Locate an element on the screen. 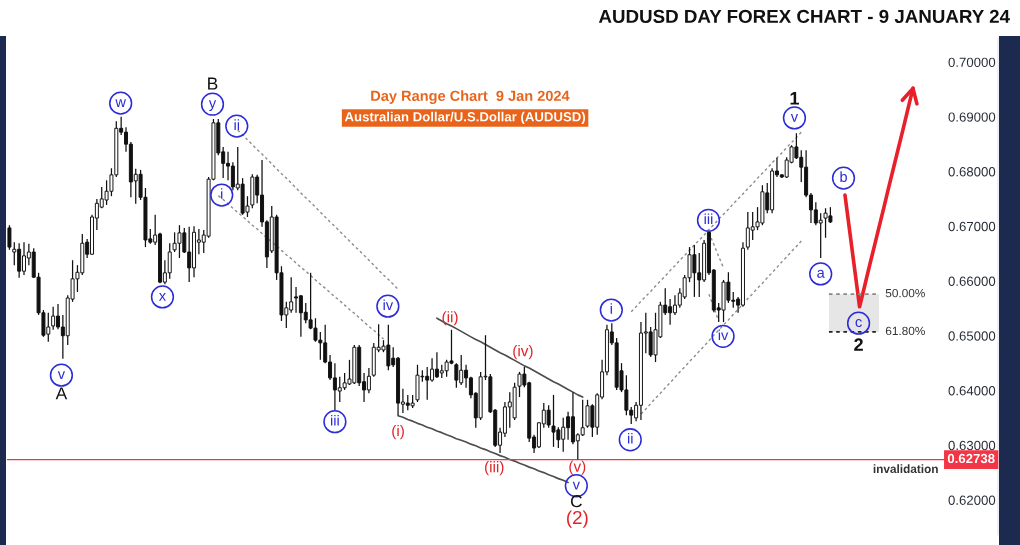 This screenshot has height=545, width=1020. y-tick-label: 0.68000 is located at coordinates (972, 172).